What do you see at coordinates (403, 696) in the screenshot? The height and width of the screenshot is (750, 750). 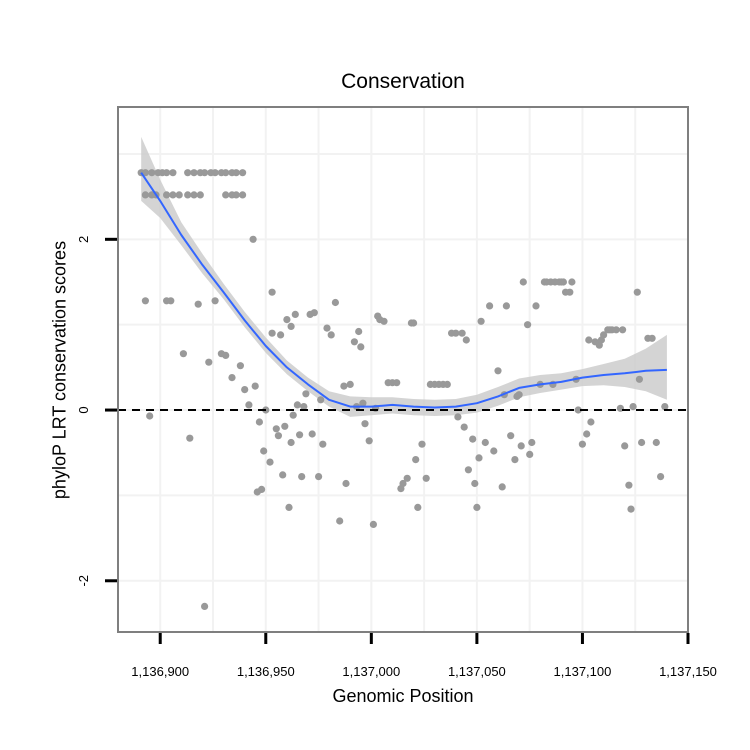 I see `x-axis-label: Genomic Position` at bounding box center [403, 696].